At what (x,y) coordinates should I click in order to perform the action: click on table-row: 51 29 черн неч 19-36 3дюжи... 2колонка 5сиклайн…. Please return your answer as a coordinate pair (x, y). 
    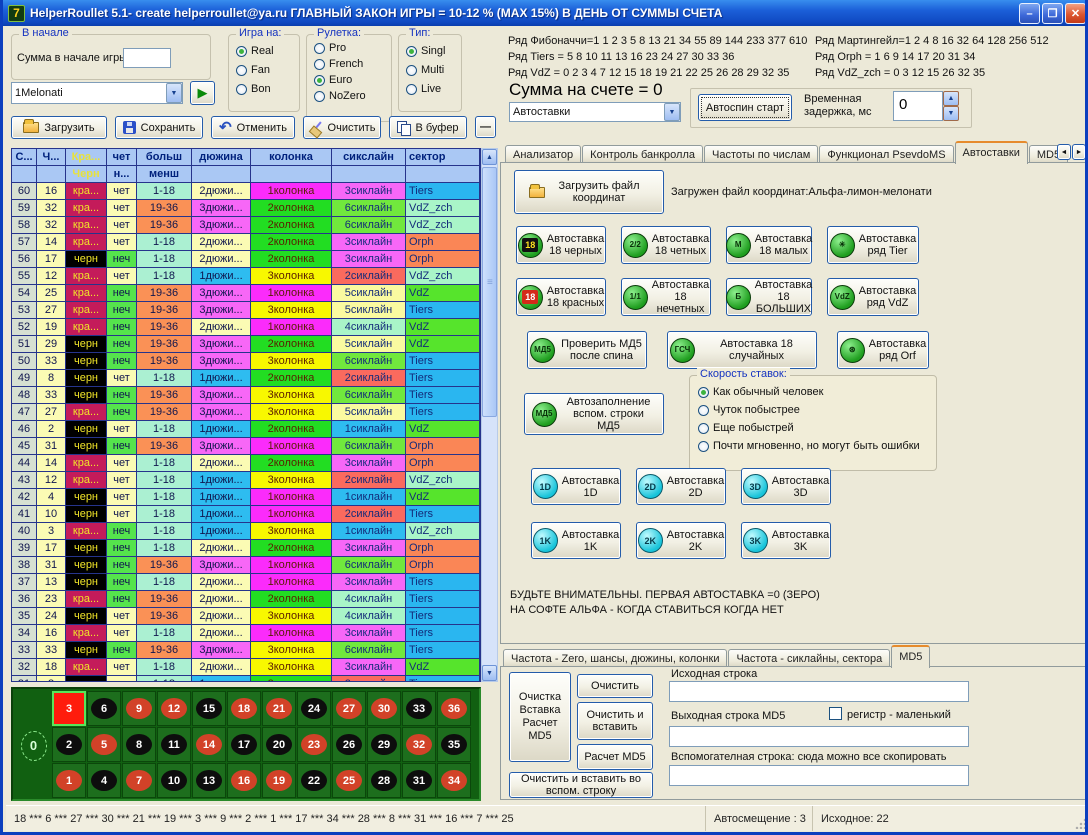
    Looking at the image, I should click on (246, 344).